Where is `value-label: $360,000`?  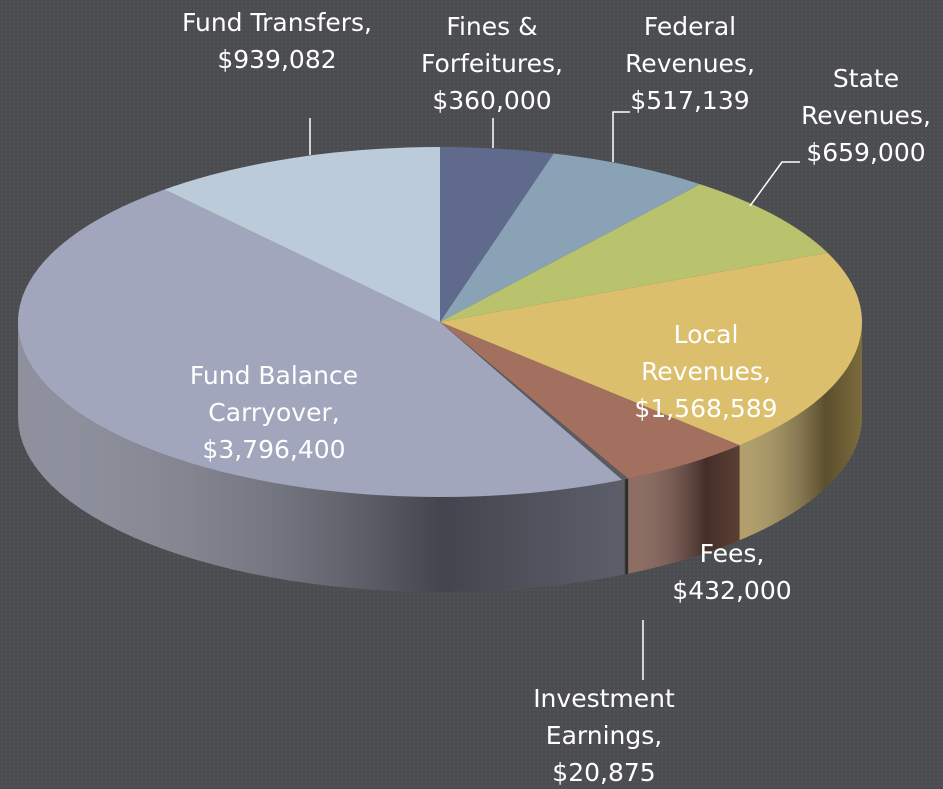
value-label: $360,000 is located at coordinates (492, 100).